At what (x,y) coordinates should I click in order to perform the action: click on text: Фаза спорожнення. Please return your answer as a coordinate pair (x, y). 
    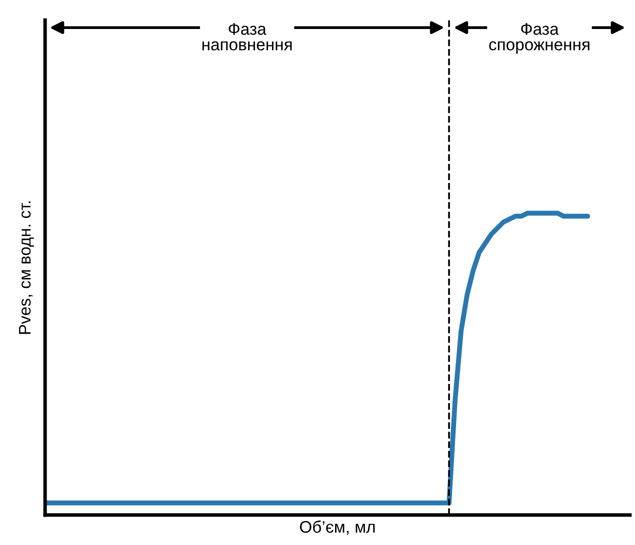
    Looking at the image, I should click on (539, 38).